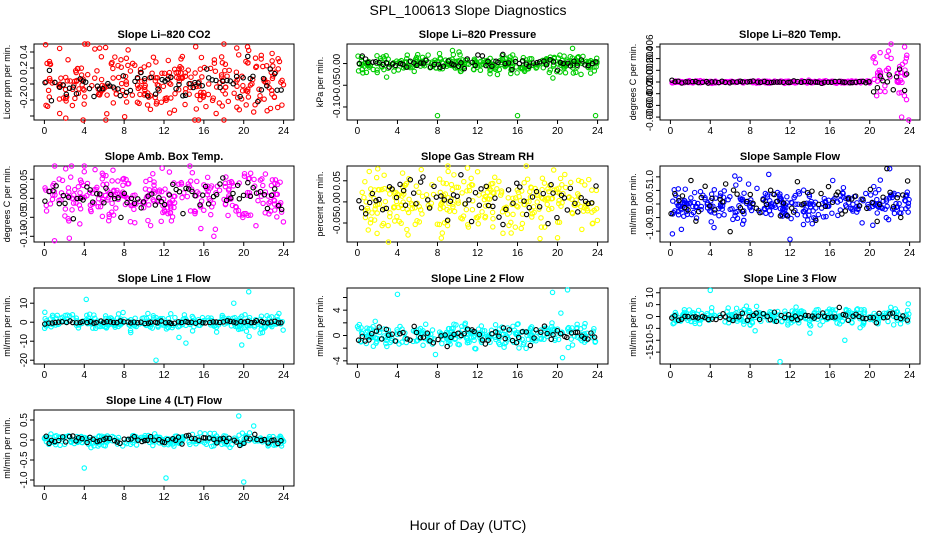  I want to click on y-tick-label: 0.5, so click(24, 420).